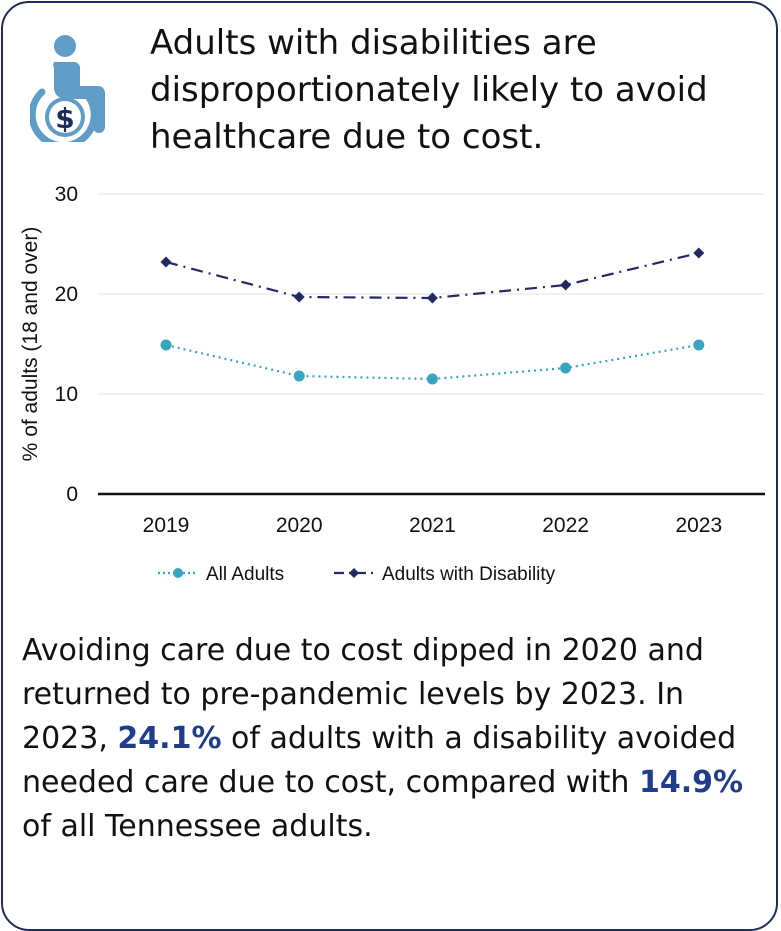  I want to click on x-tick-label: 2020, so click(299, 525).